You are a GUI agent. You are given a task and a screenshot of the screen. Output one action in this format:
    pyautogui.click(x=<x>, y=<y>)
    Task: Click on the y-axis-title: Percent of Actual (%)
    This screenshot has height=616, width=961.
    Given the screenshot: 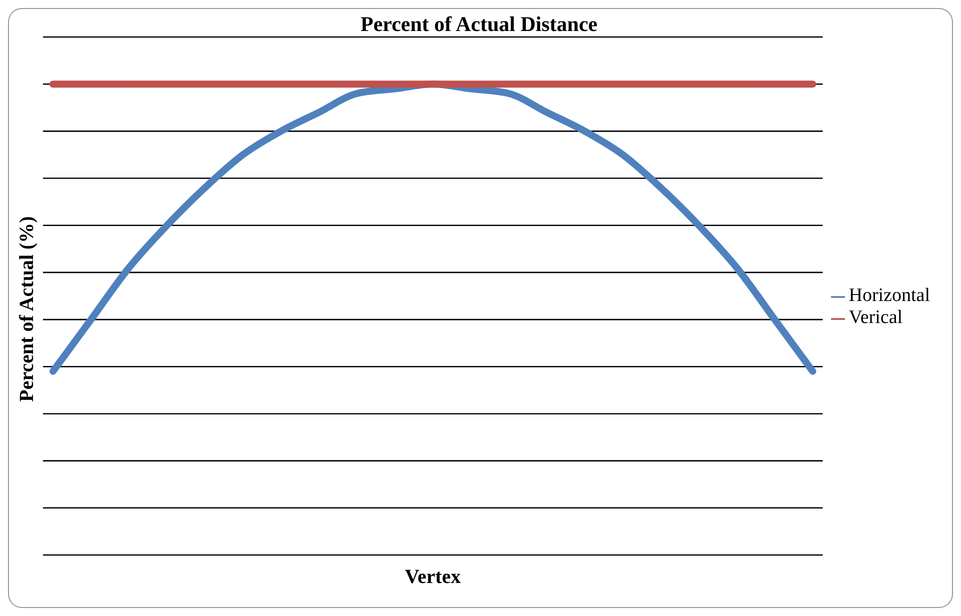 What is the action you would take?
    pyautogui.click(x=27, y=309)
    